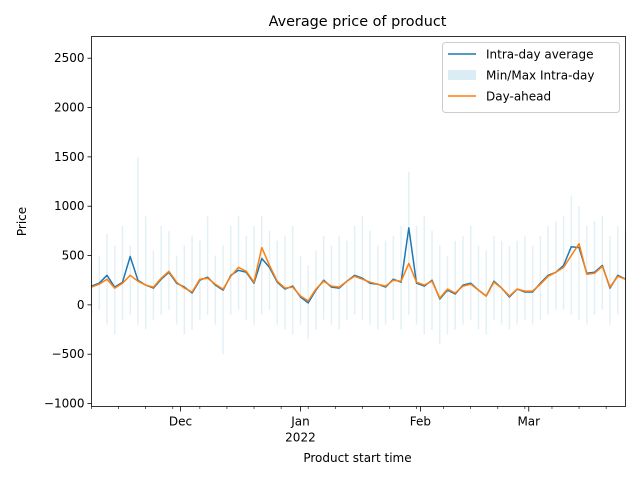 The height and width of the screenshot is (484, 640). I want to click on x-tick-sublabel: 2022, so click(300, 438).